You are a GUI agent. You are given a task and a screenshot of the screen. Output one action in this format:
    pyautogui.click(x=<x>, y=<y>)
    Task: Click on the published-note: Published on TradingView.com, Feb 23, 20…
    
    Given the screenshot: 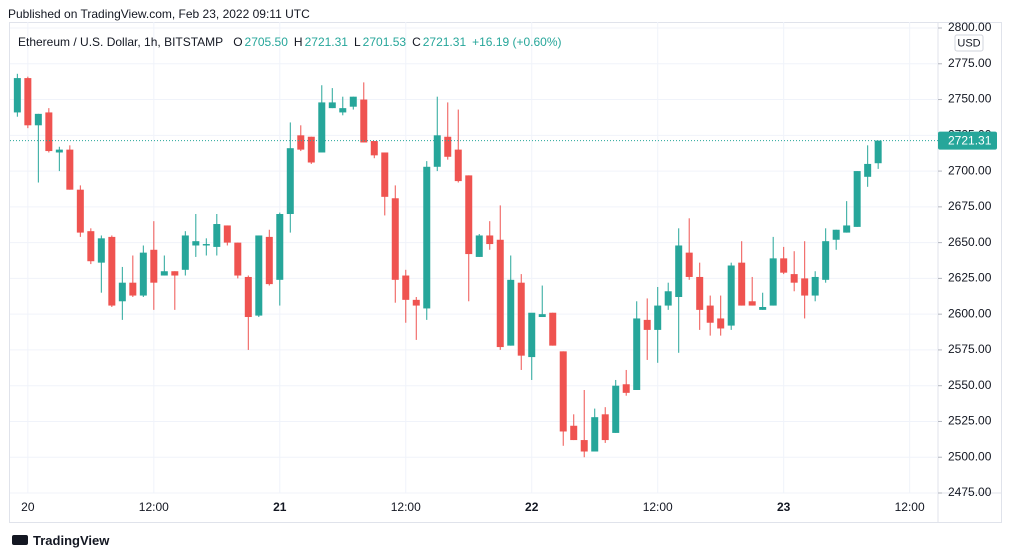 What is the action you would take?
    pyautogui.click(x=159, y=14)
    